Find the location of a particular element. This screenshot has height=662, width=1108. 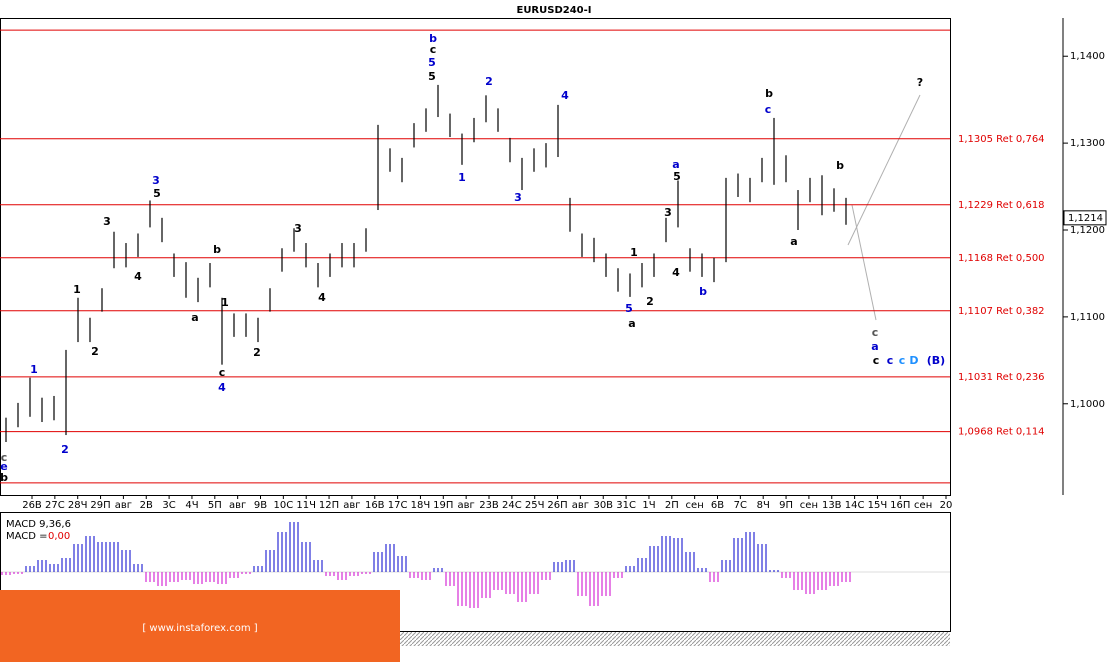

y-tick-label: 1,1200 is located at coordinates (1087, 230).